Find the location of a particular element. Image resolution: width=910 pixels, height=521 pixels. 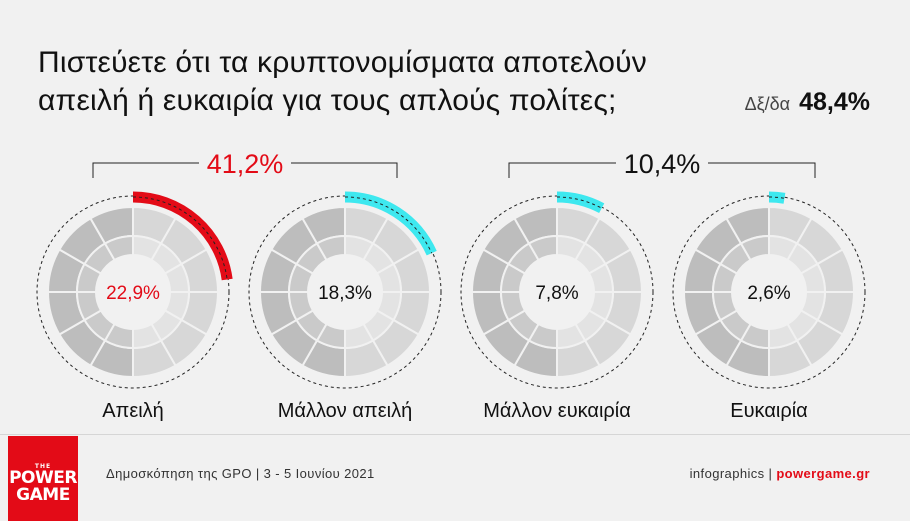

group-total-1: 41,2% is located at coordinates (245, 164).